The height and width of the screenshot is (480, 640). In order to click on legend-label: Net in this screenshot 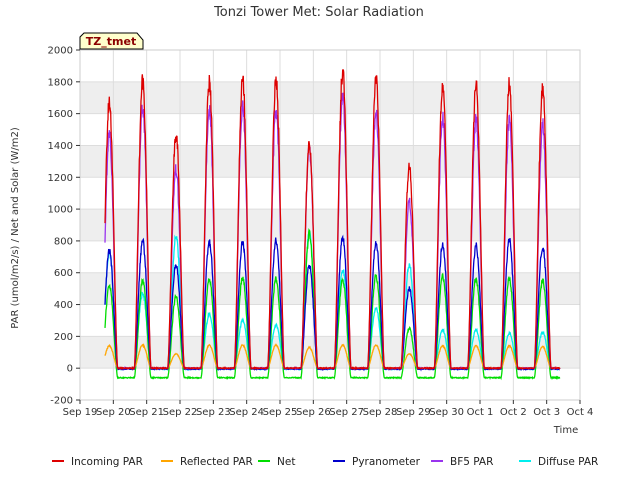, I will do `click(286, 462)`.